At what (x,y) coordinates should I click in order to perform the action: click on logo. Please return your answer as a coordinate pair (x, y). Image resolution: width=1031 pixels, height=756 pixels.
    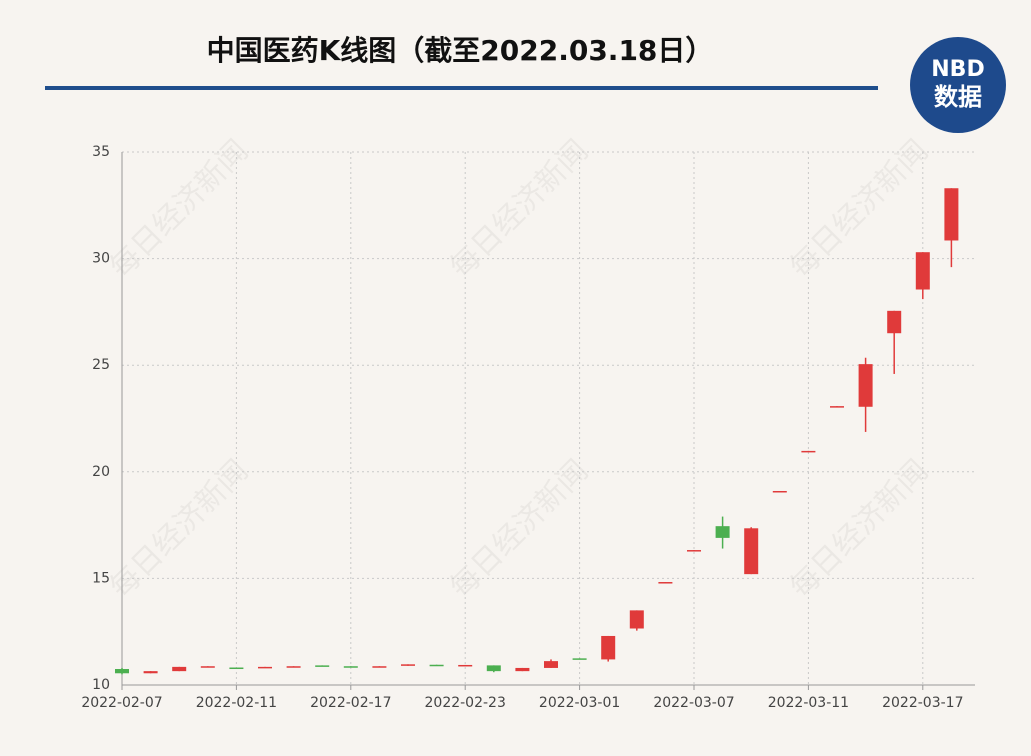
    Looking at the image, I should click on (958, 85).